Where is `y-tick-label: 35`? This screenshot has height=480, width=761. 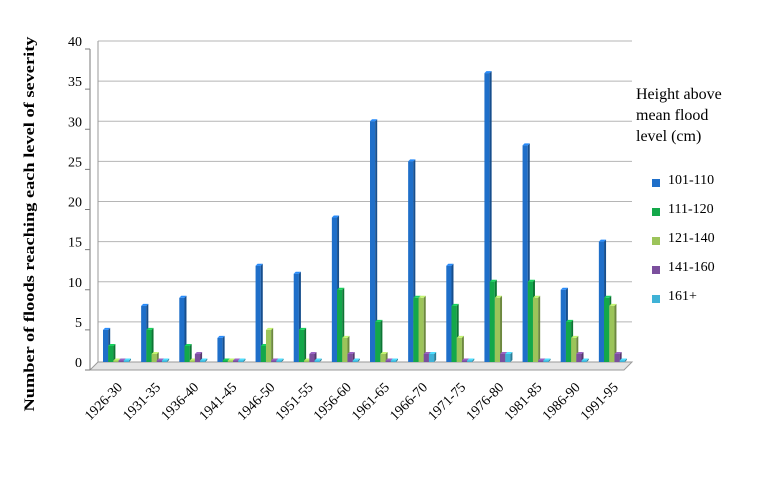 y-tick-label: 35 is located at coordinates (75, 82).